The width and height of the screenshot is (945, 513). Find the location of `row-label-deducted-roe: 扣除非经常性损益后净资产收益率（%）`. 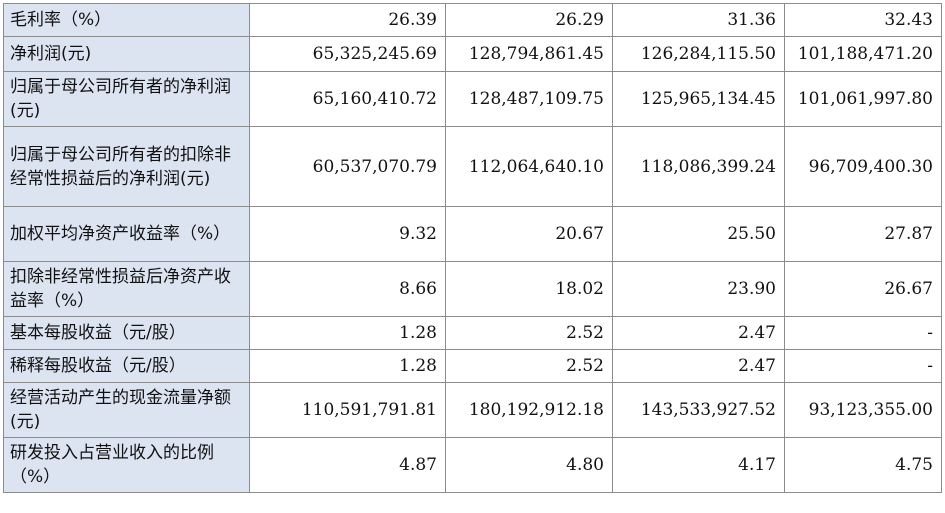

row-label-deducted-roe: 扣除非经常性损益后净资产收益率（%） is located at coordinates (126, 289).